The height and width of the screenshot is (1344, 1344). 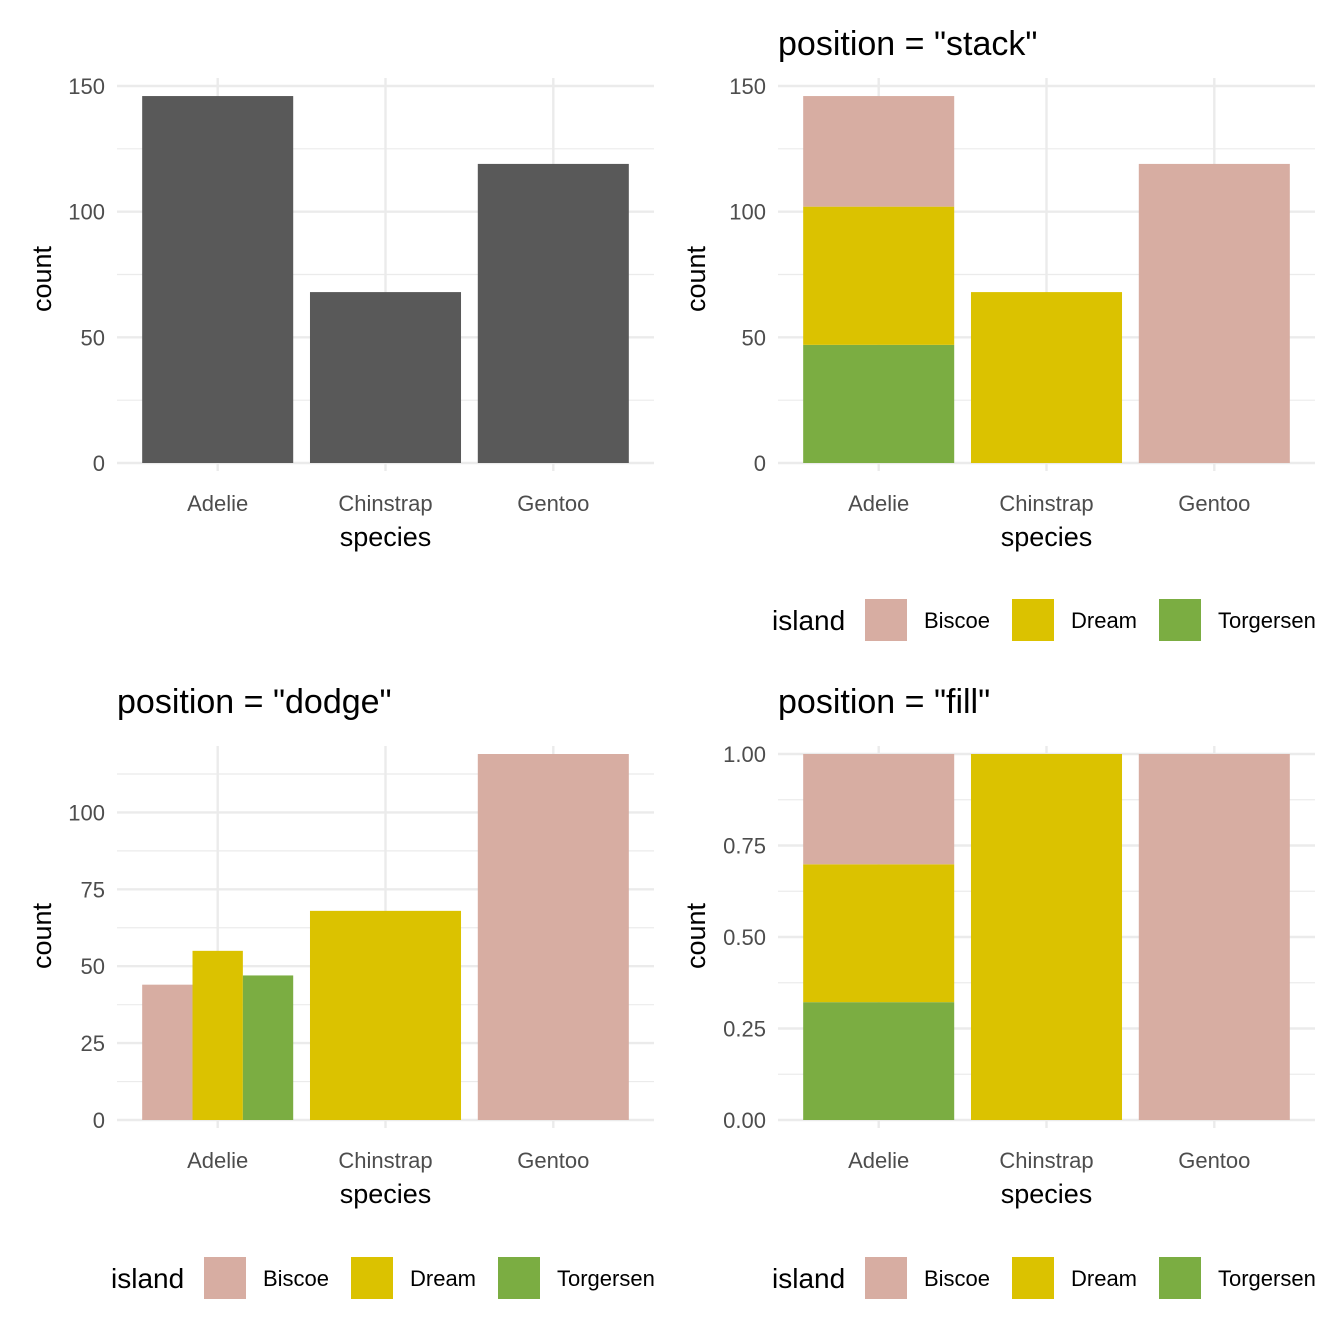 What do you see at coordinates (884, 702) in the screenshot?
I see `chart-title: position = "fill"` at bounding box center [884, 702].